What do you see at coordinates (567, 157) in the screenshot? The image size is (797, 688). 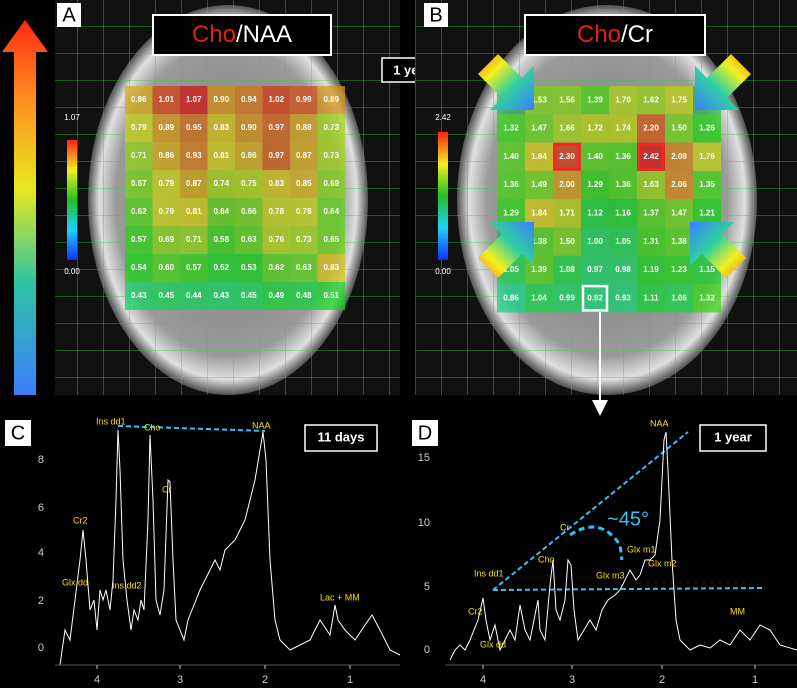 I see `cell-highlight` at bounding box center [567, 157].